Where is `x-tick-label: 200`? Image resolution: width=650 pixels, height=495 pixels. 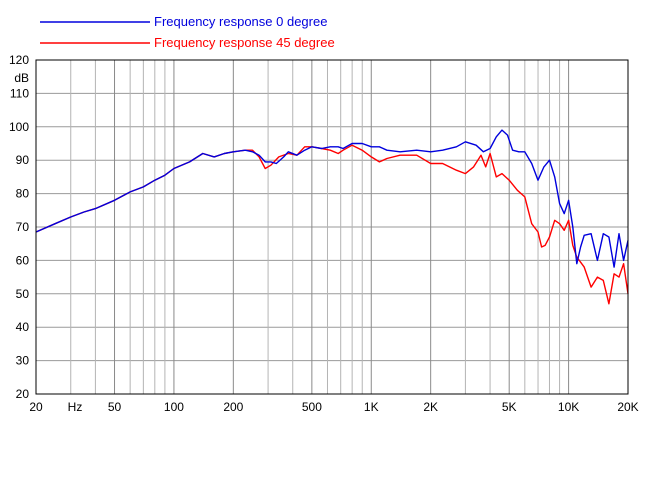 x-tick-label: 200 is located at coordinates (233, 407).